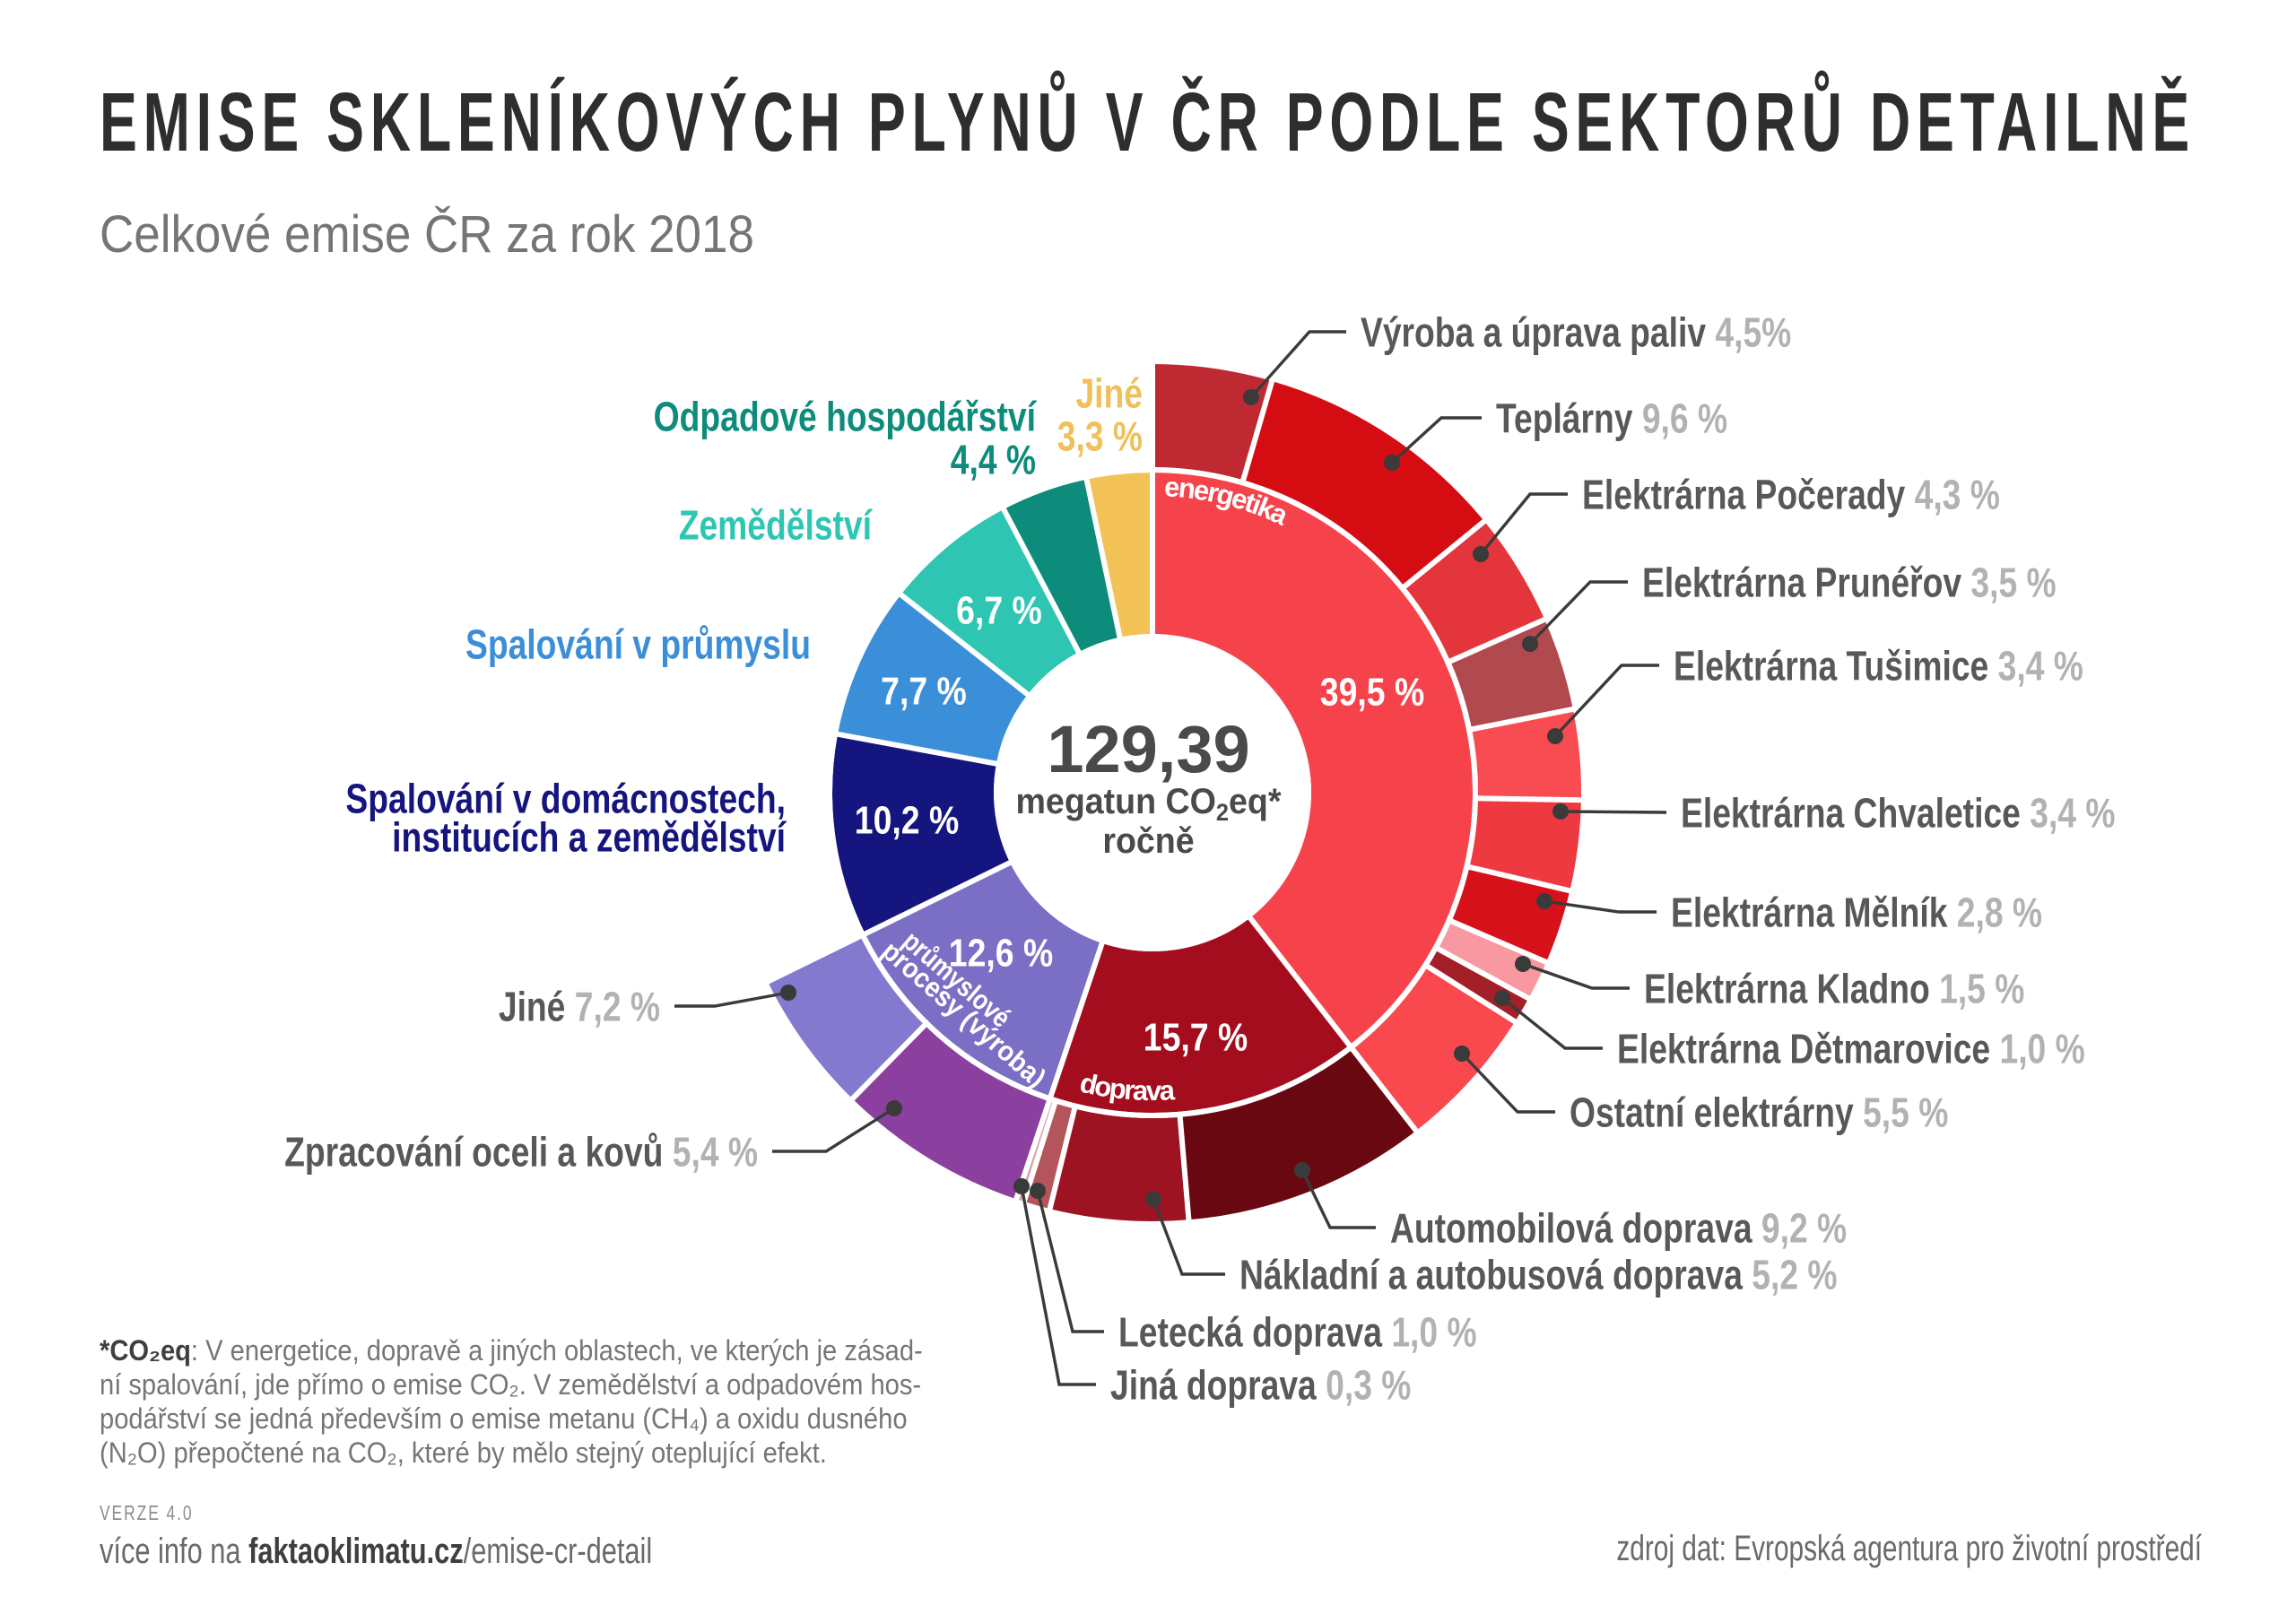  I want to click on svg-text: Elektrárna Prunéřov 3,5 %, so click(1849, 583).